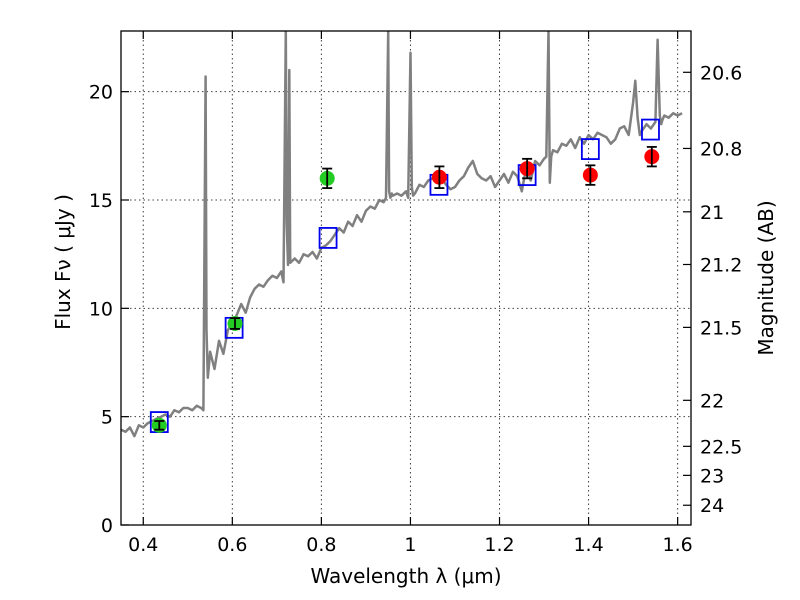 The height and width of the screenshot is (600, 800). I want to click on x-tick-label: 1.2, so click(499, 545).